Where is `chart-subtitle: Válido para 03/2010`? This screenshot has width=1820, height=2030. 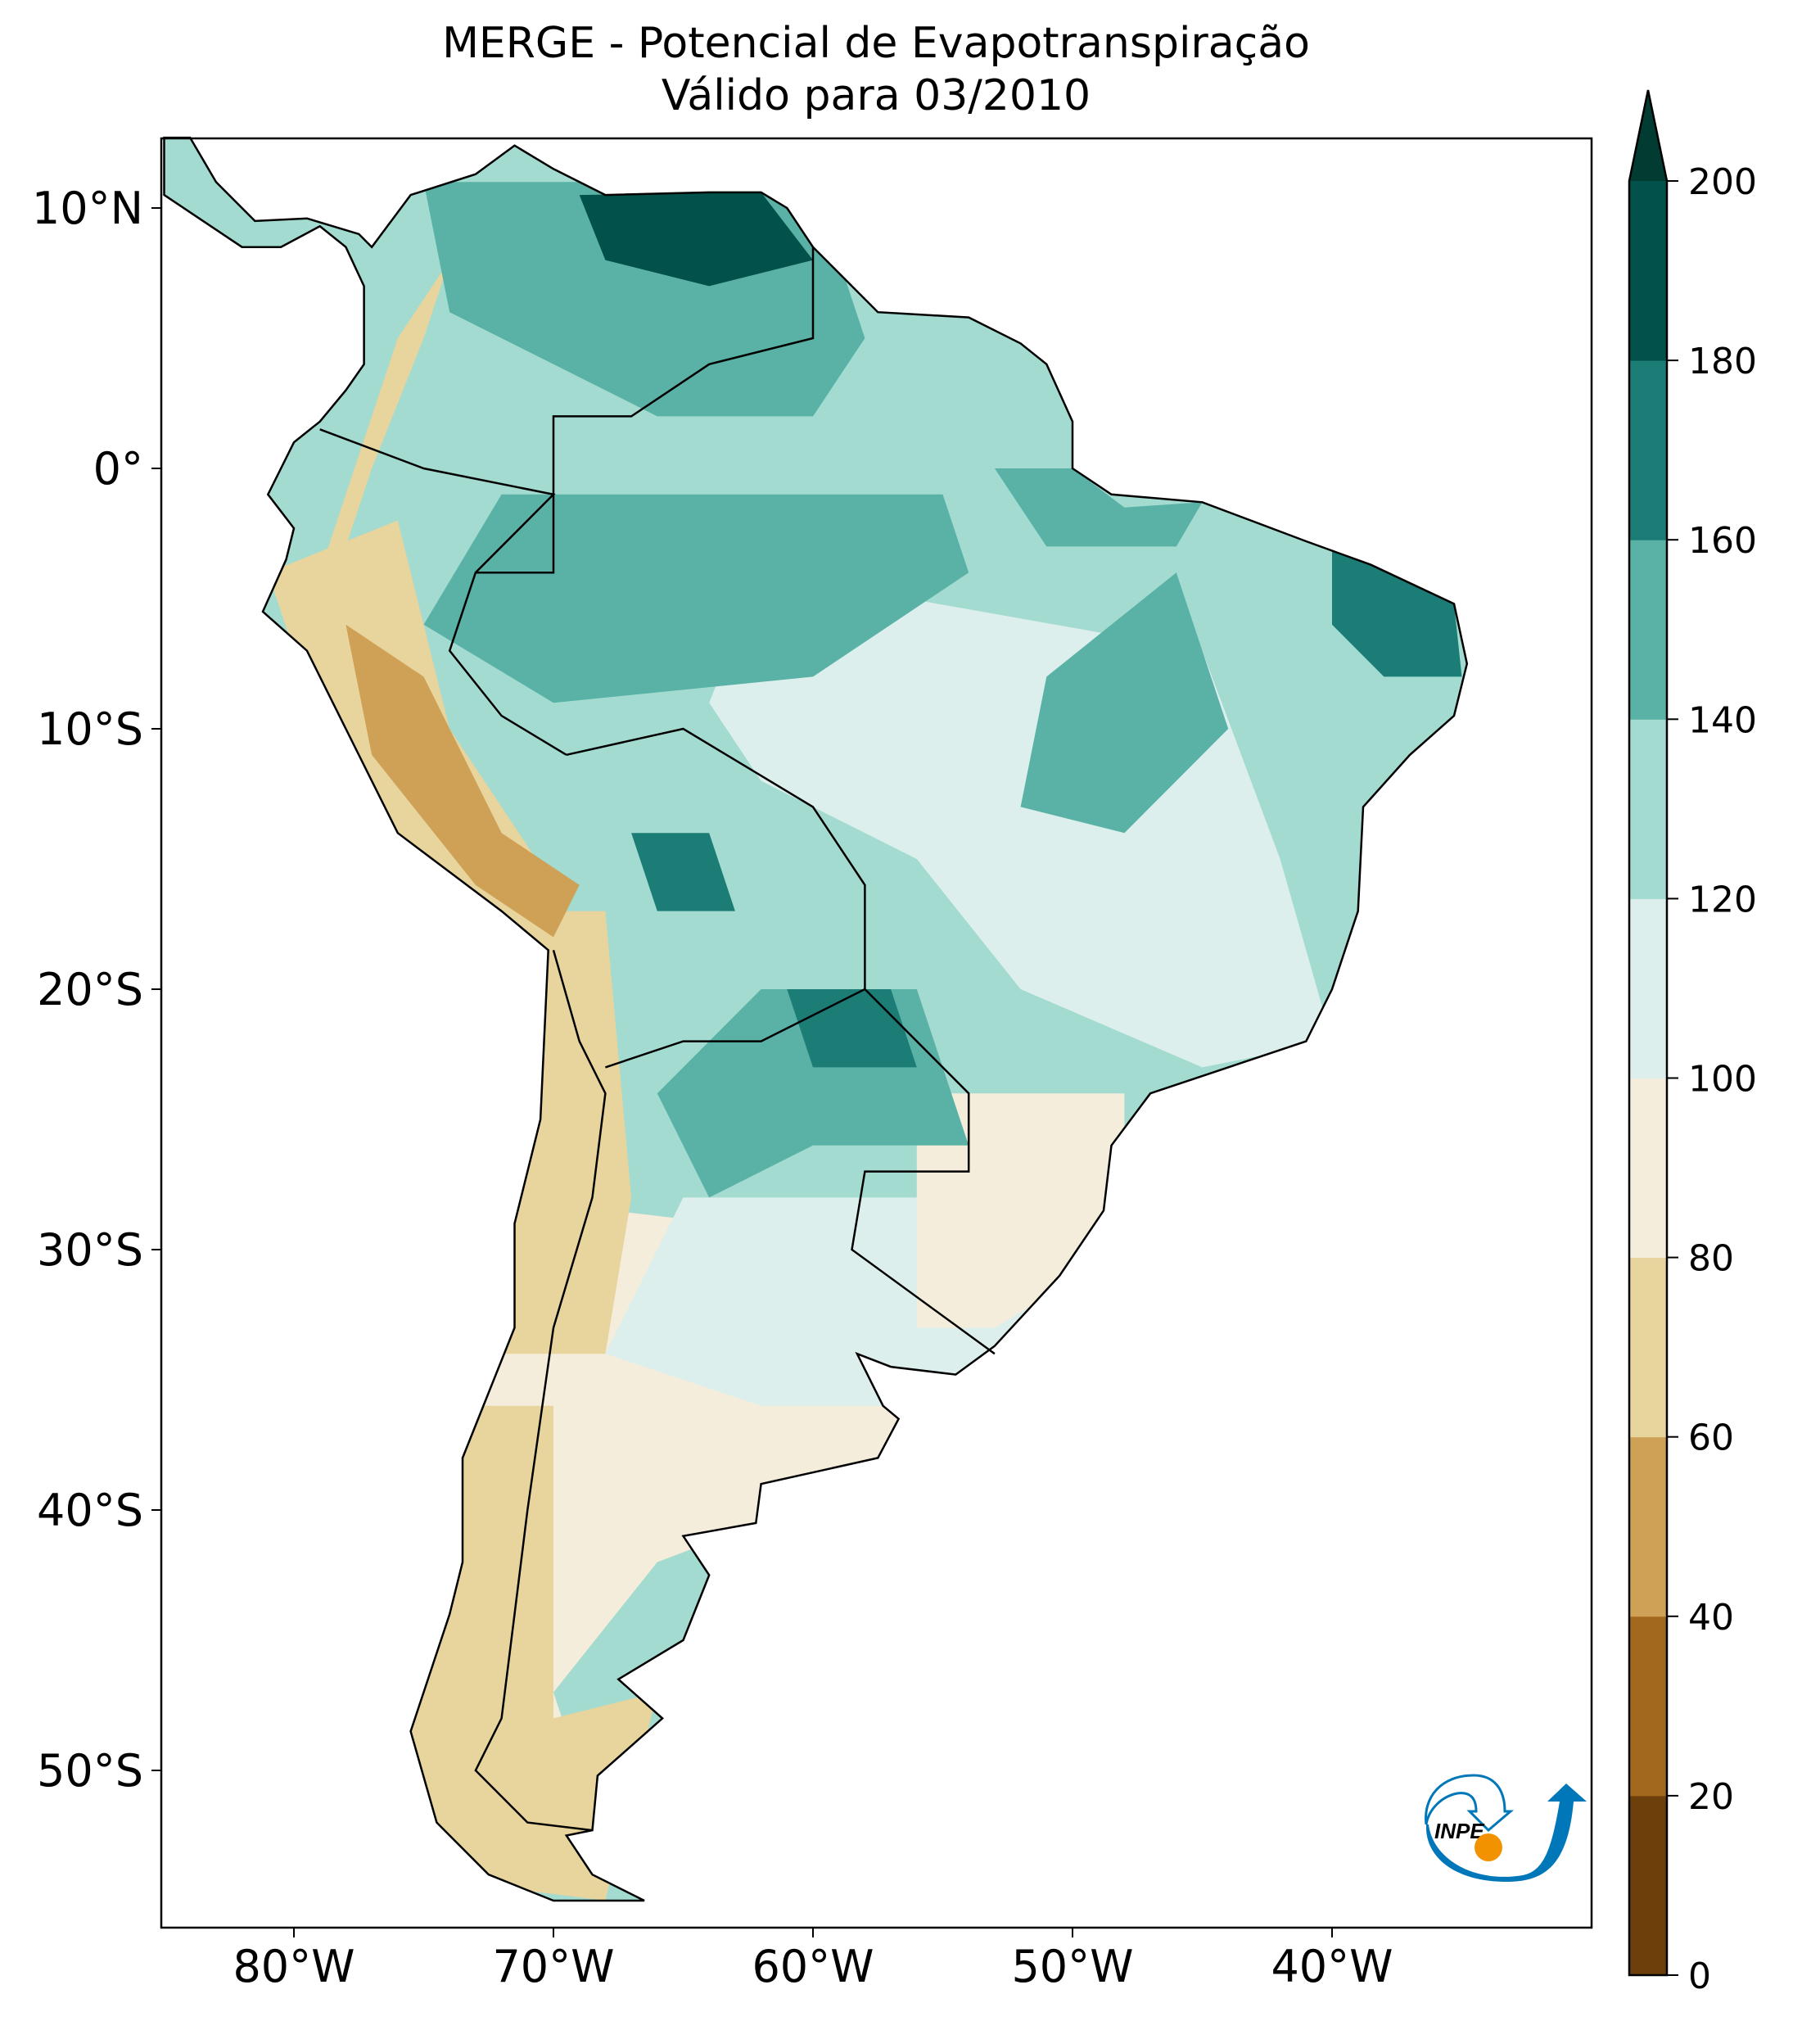 chart-subtitle: Válido para 03/2010 is located at coordinates (876, 95).